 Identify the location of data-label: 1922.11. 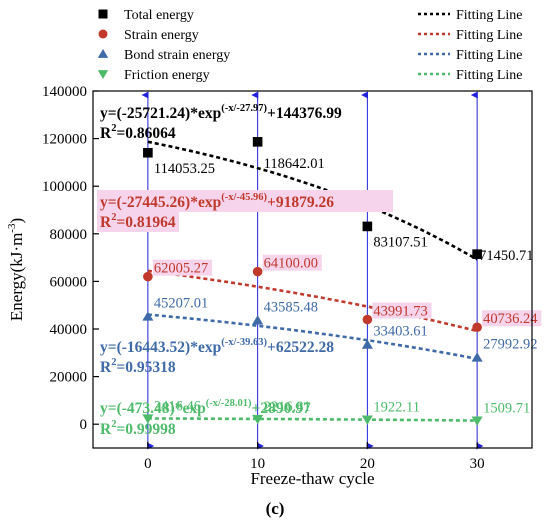
(396, 408).